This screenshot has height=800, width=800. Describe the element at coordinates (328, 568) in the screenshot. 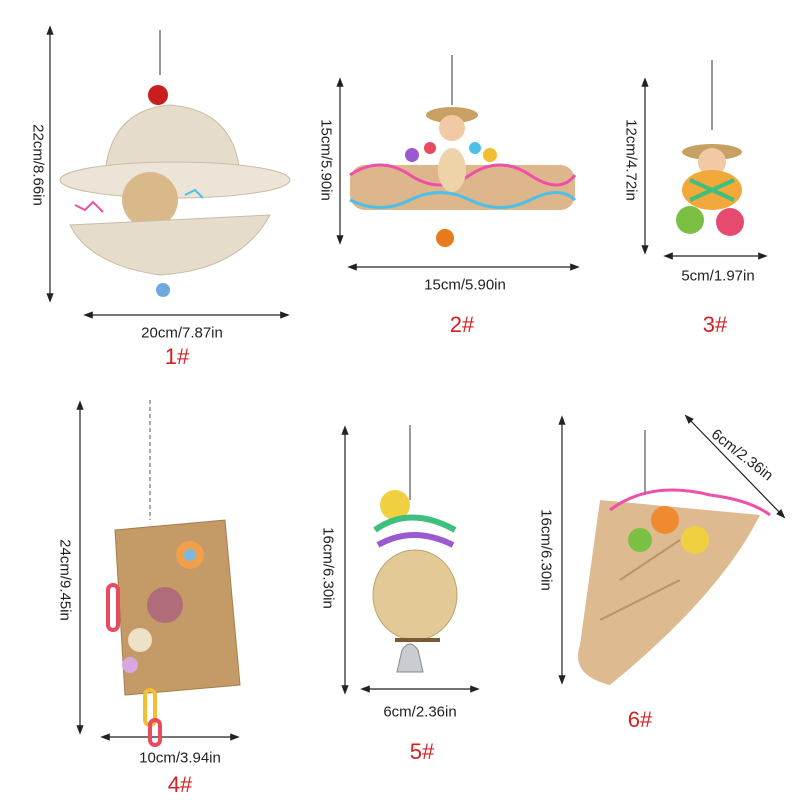

I see `product-5-height-label: 16cm/6.30in` at that location.